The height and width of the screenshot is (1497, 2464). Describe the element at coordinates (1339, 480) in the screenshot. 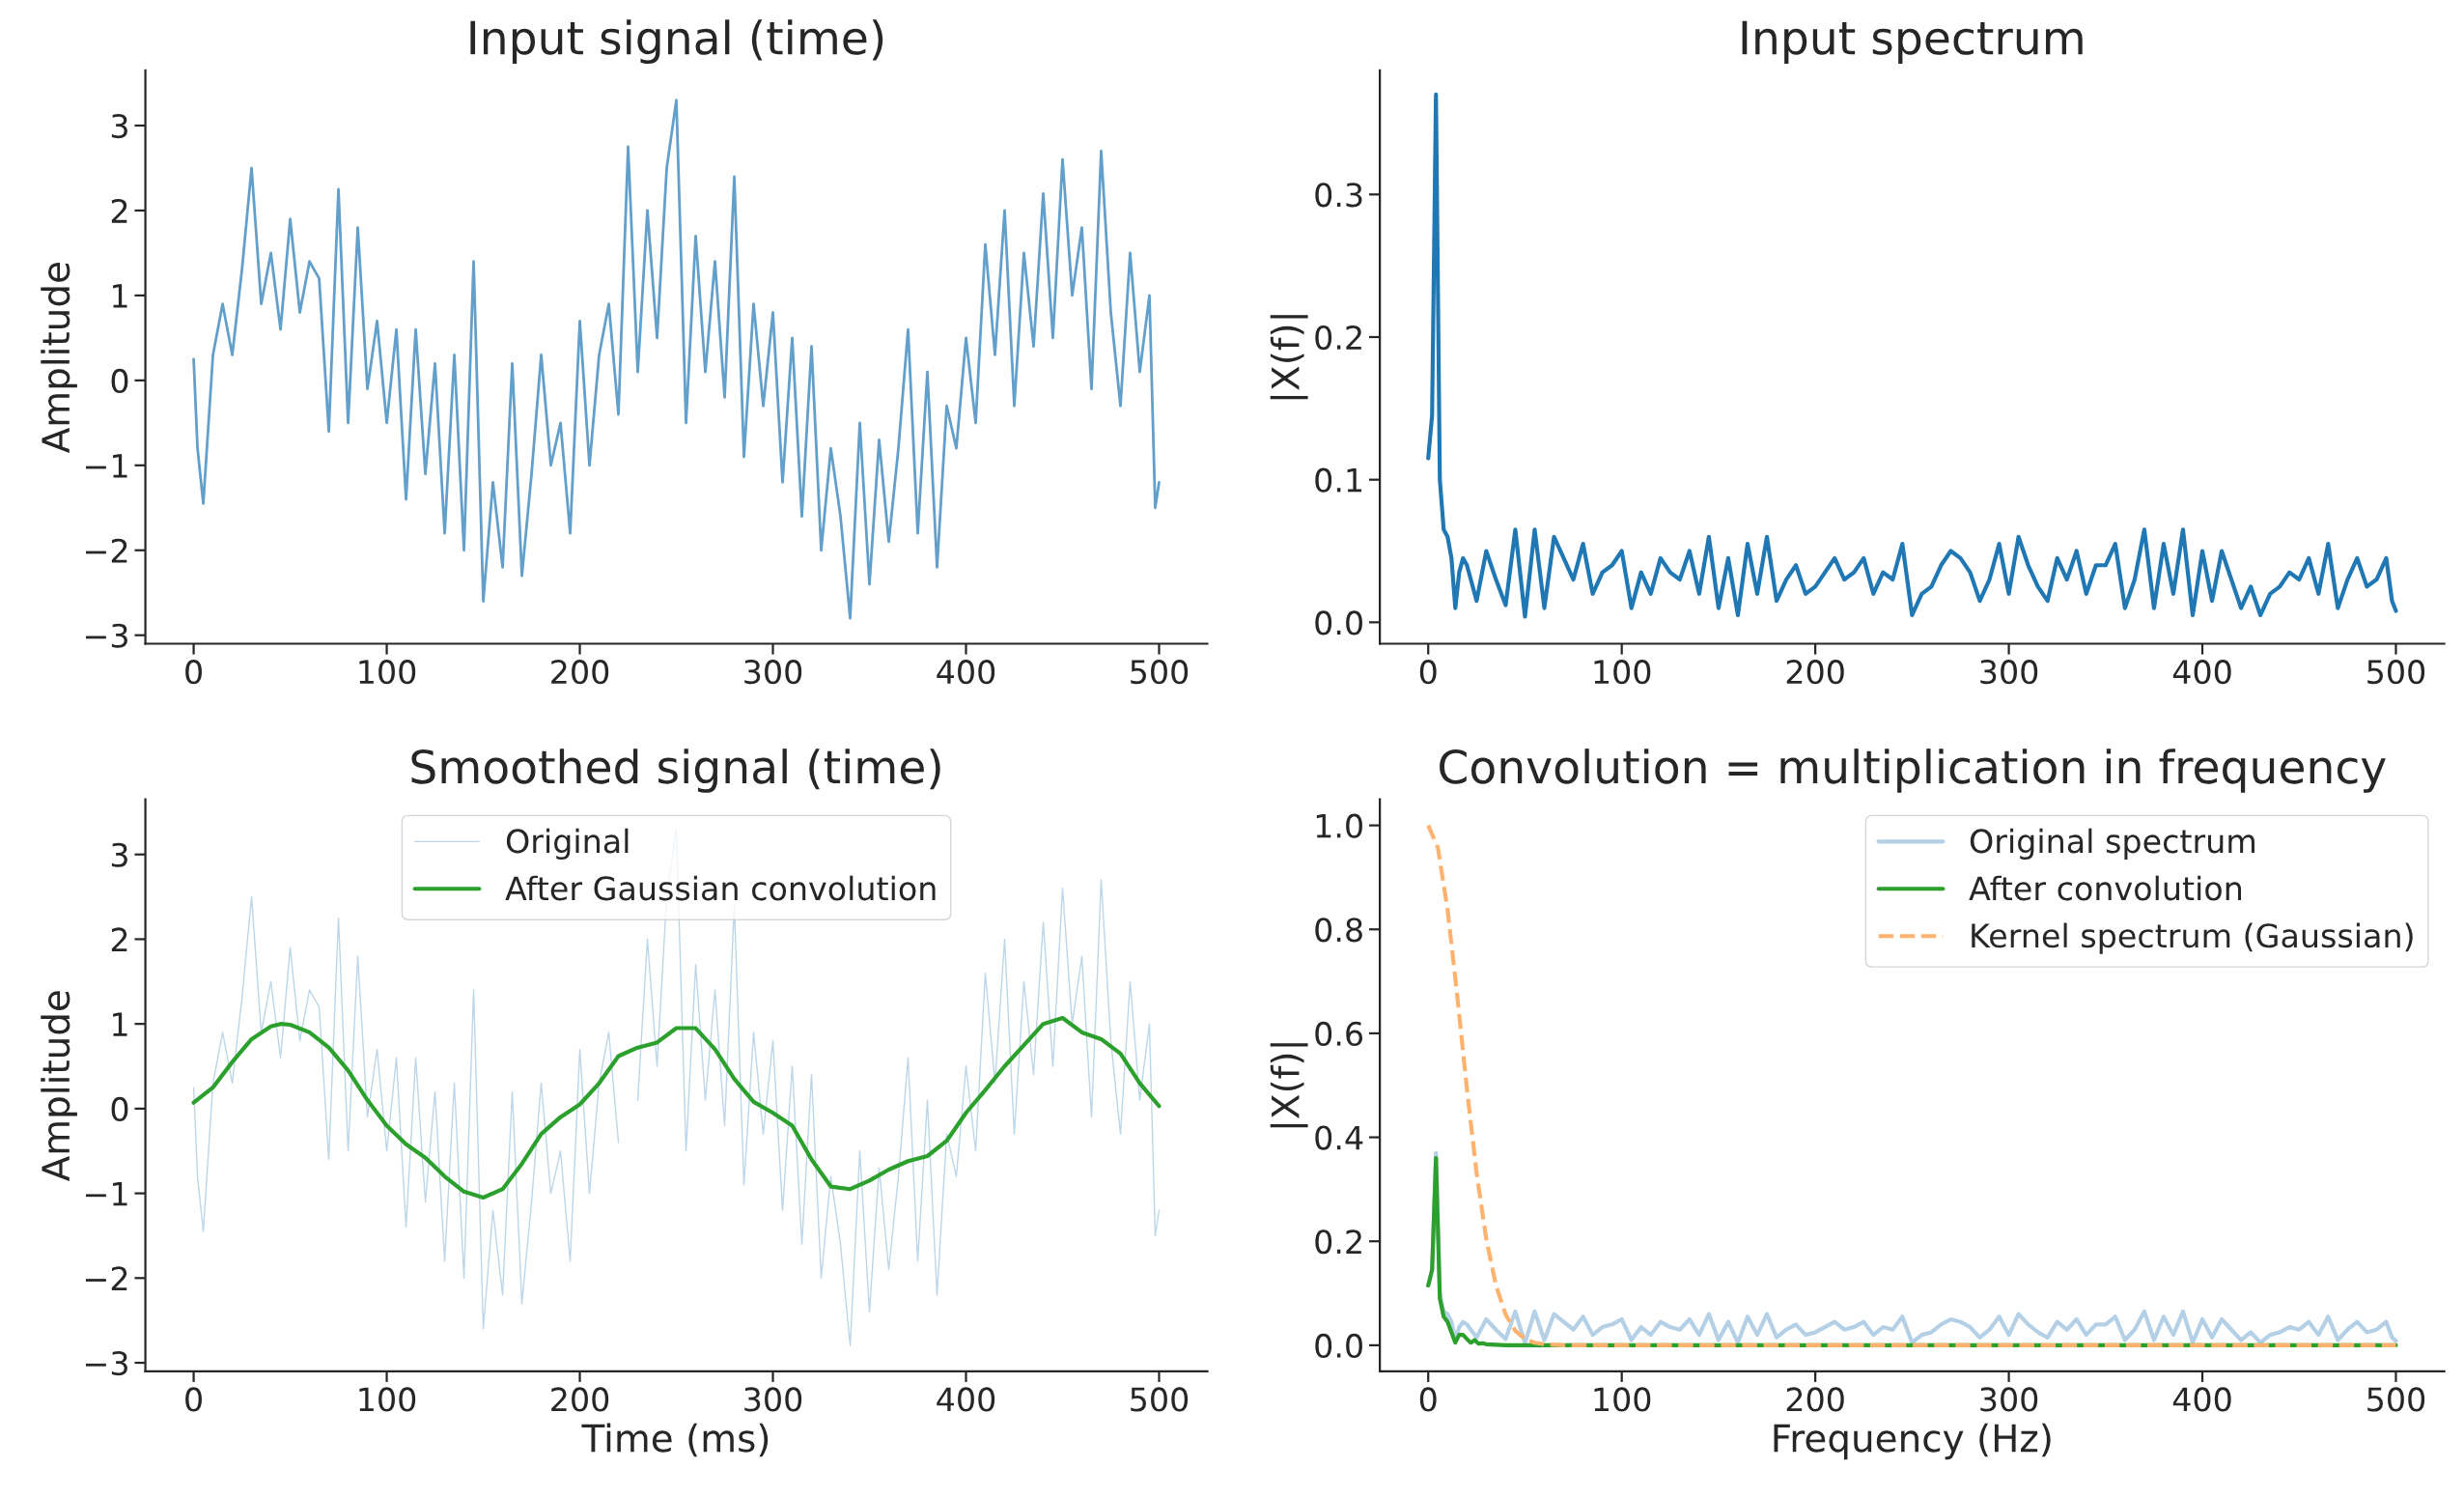

I see `y-tick-label: 0.1` at that location.